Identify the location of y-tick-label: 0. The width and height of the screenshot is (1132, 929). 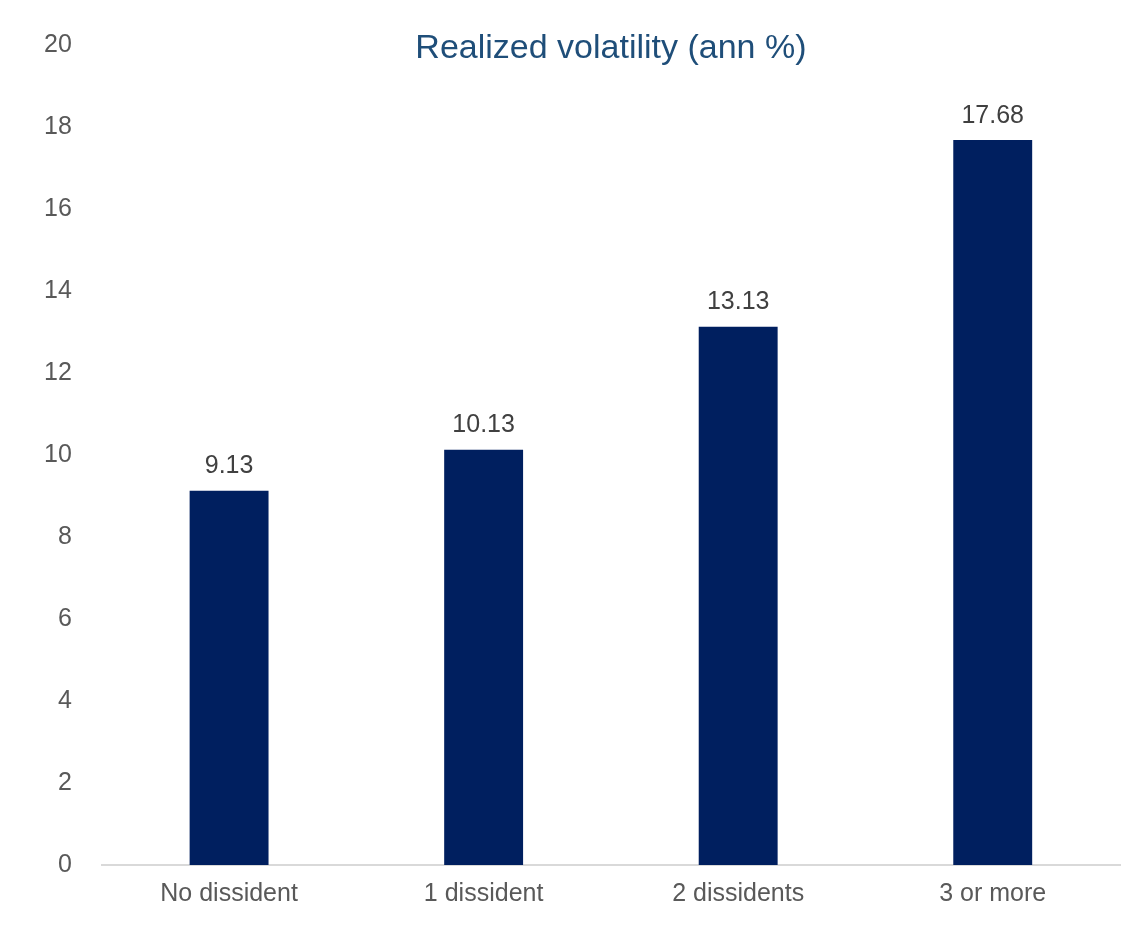
(64, 862).